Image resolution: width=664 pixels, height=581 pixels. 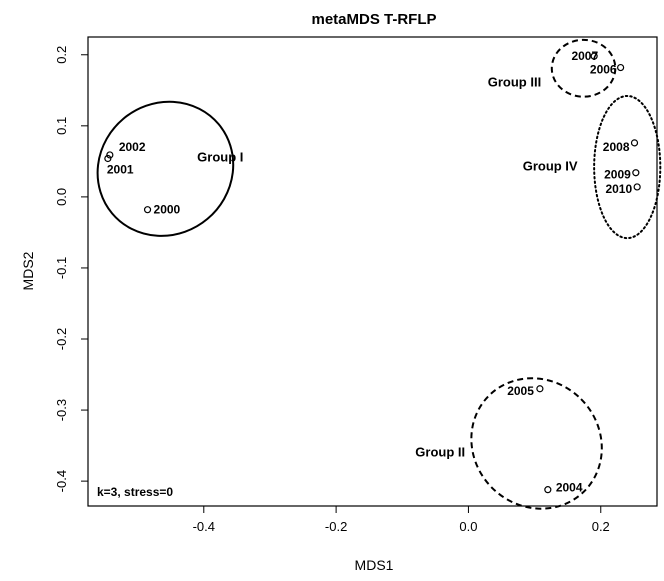 What do you see at coordinates (440, 451) in the screenshot?
I see `group-label: Group II` at bounding box center [440, 451].